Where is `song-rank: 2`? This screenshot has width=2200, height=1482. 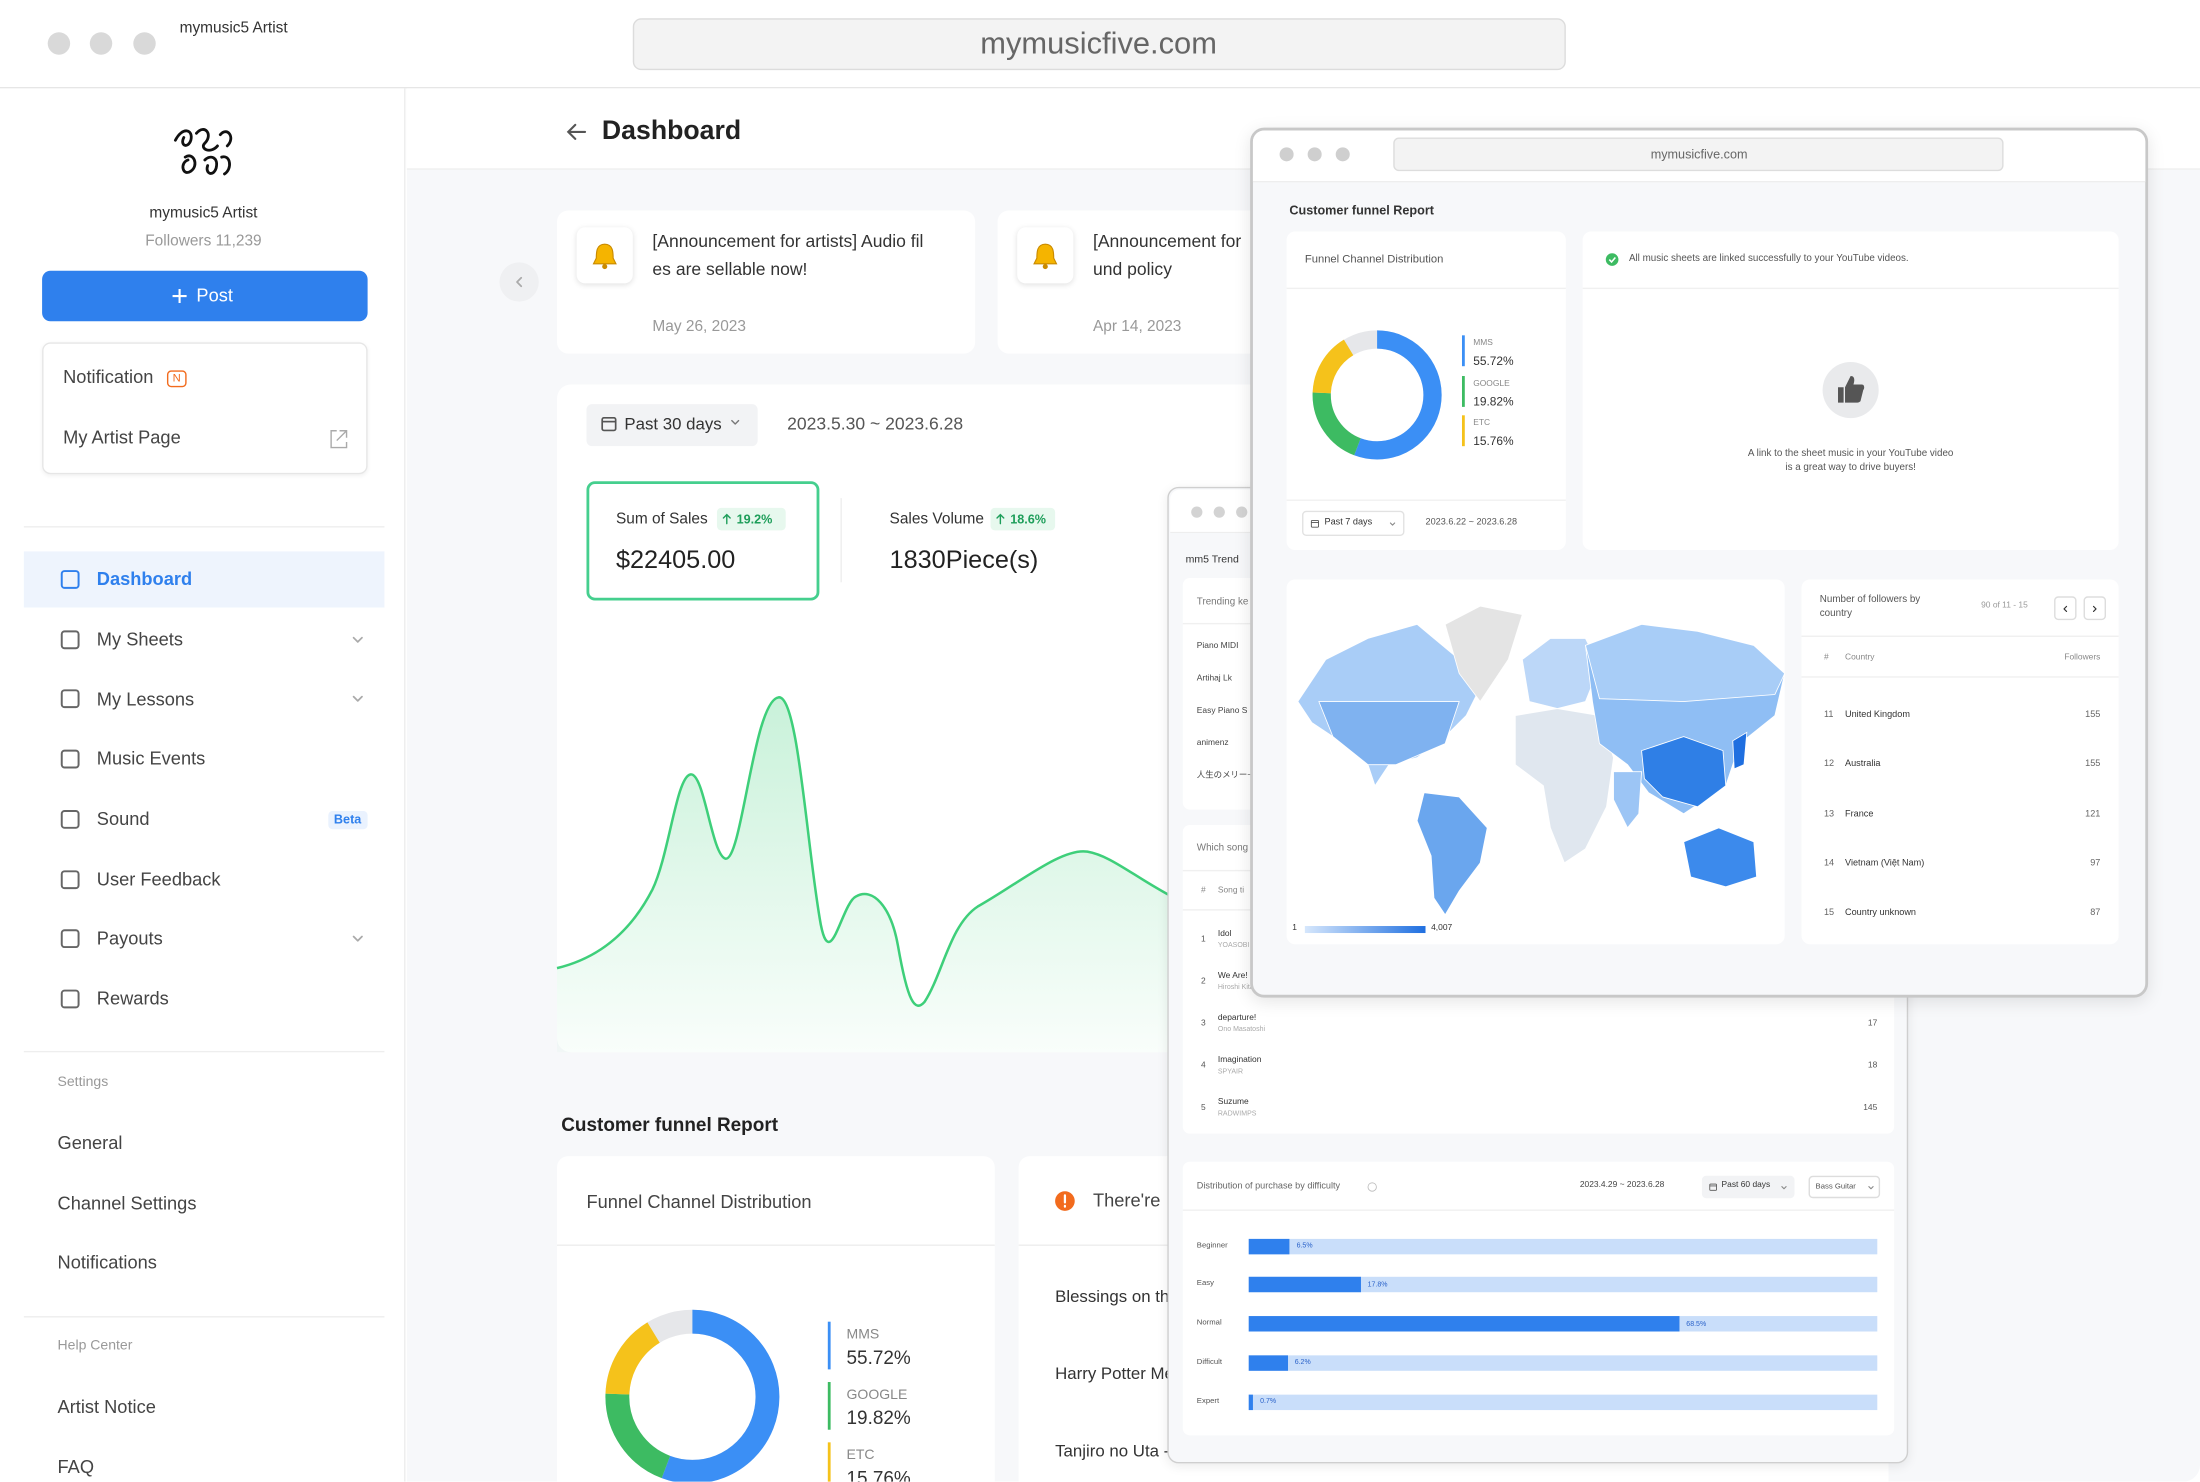 song-rank: 2 is located at coordinates (1203, 982).